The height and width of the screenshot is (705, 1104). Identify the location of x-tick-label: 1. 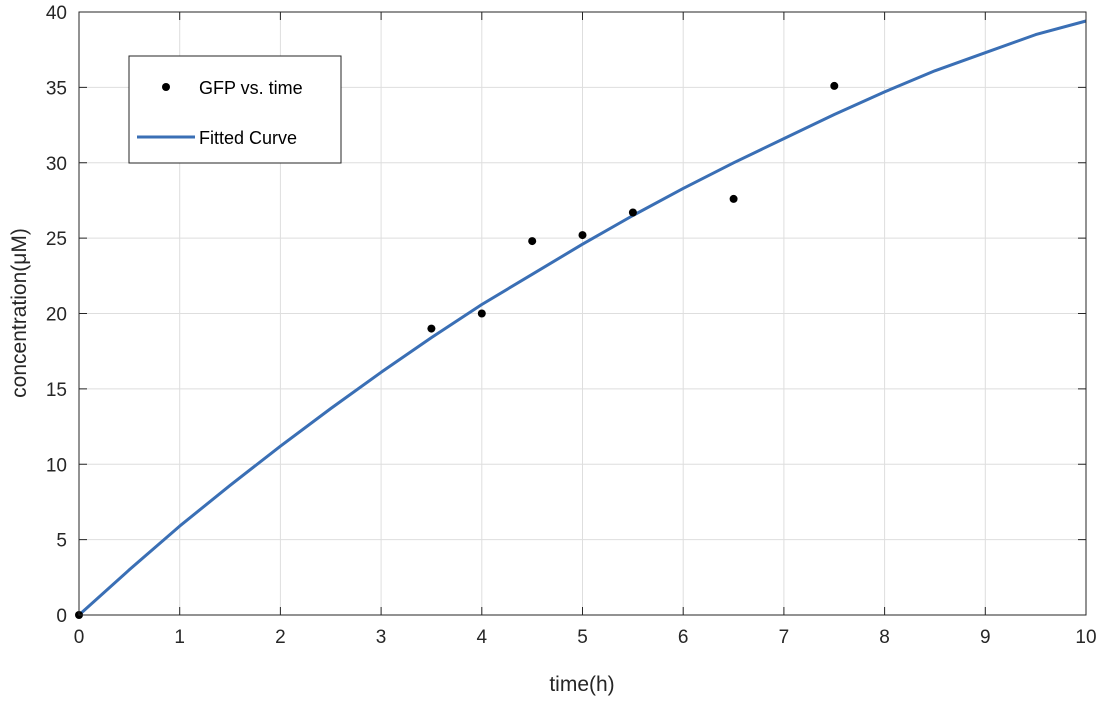
(179, 637).